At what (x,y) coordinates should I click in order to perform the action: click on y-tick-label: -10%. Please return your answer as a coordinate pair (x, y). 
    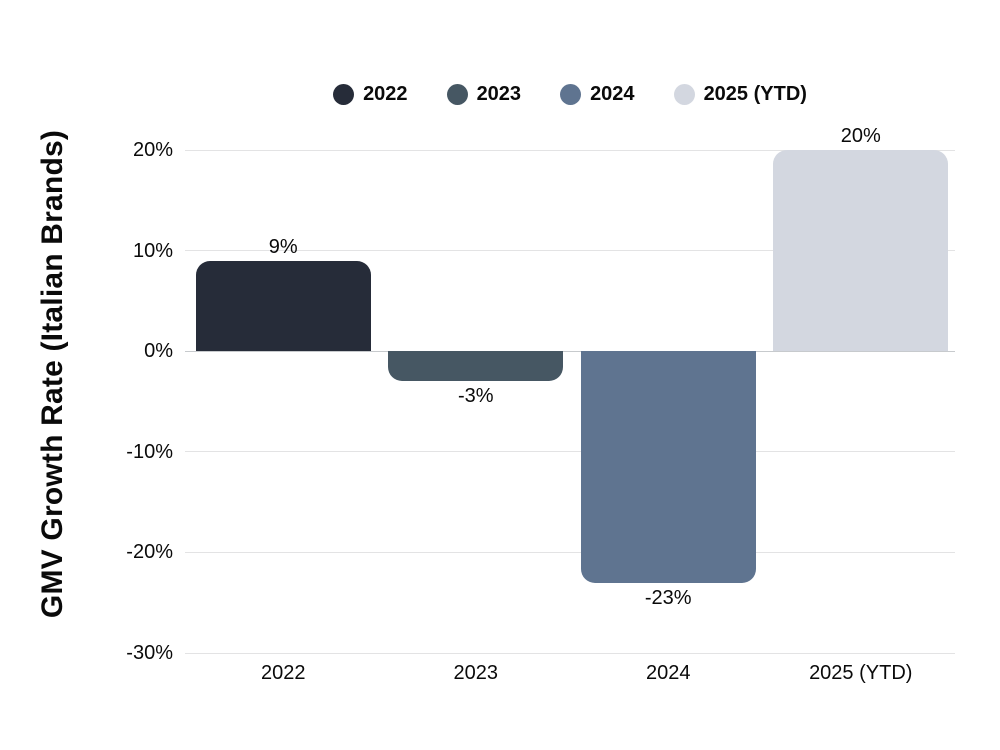
    Looking at the image, I should click on (149, 451).